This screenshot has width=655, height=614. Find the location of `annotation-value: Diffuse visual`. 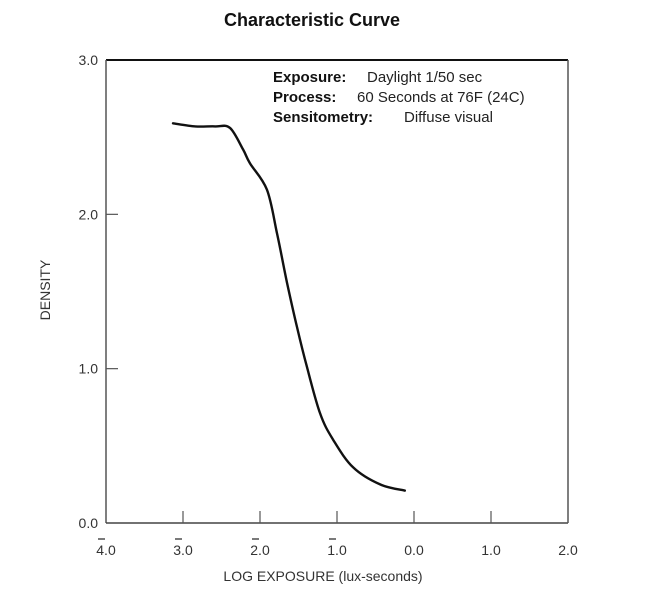

annotation-value: Diffuse visual is located at coordinates (448, 117).